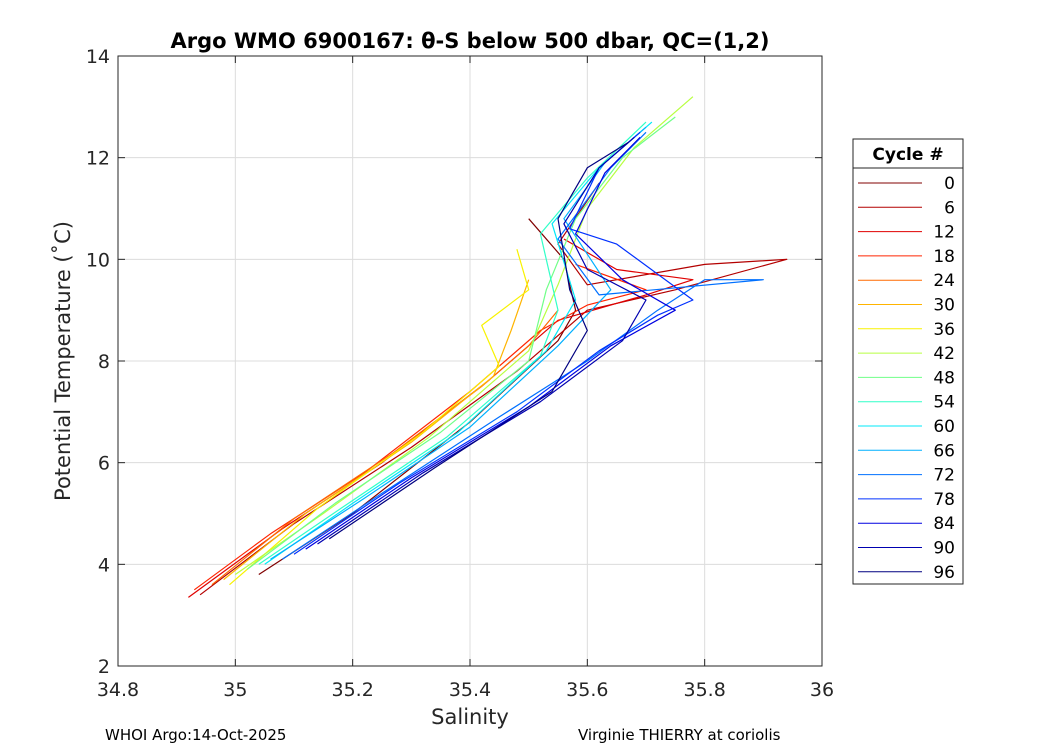  I want to click on legend-label-0: 0, so click(949, 184).